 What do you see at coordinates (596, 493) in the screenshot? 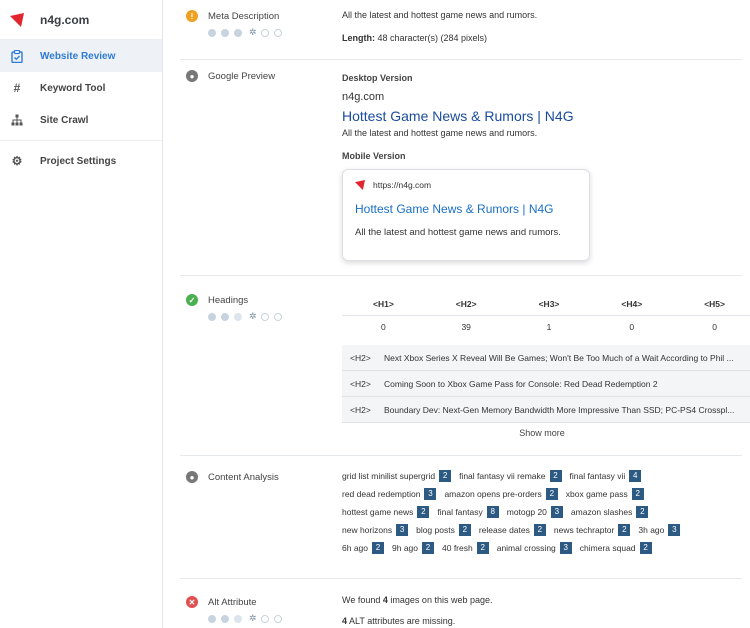
I see `keyword-text: xbox game pass` at bounding box center [596, 493].